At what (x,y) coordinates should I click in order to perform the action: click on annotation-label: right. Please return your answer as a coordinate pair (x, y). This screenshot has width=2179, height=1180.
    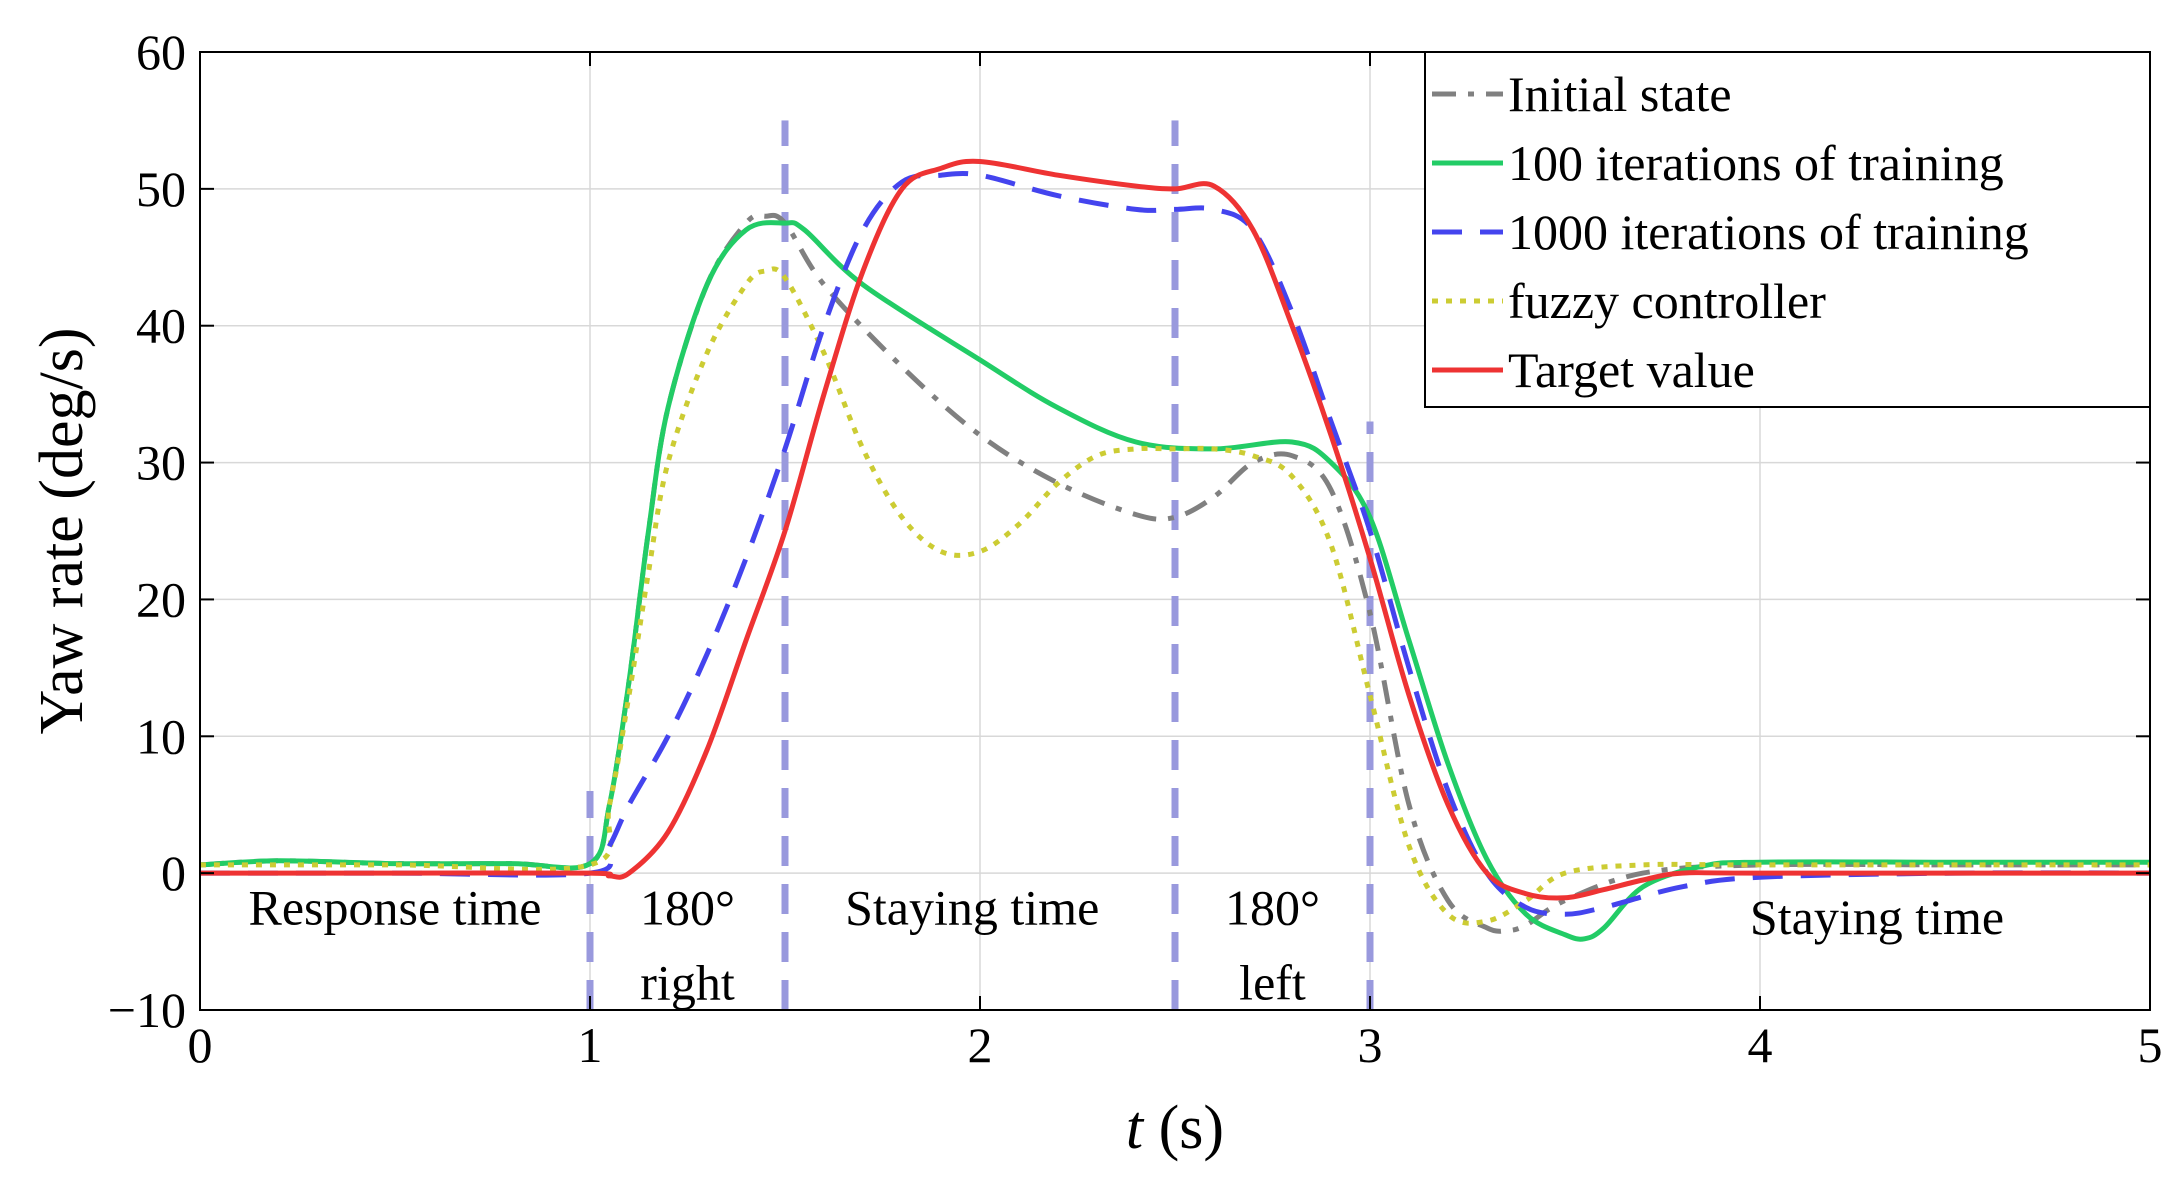
    Looking at the image, I should click on (687, 983).